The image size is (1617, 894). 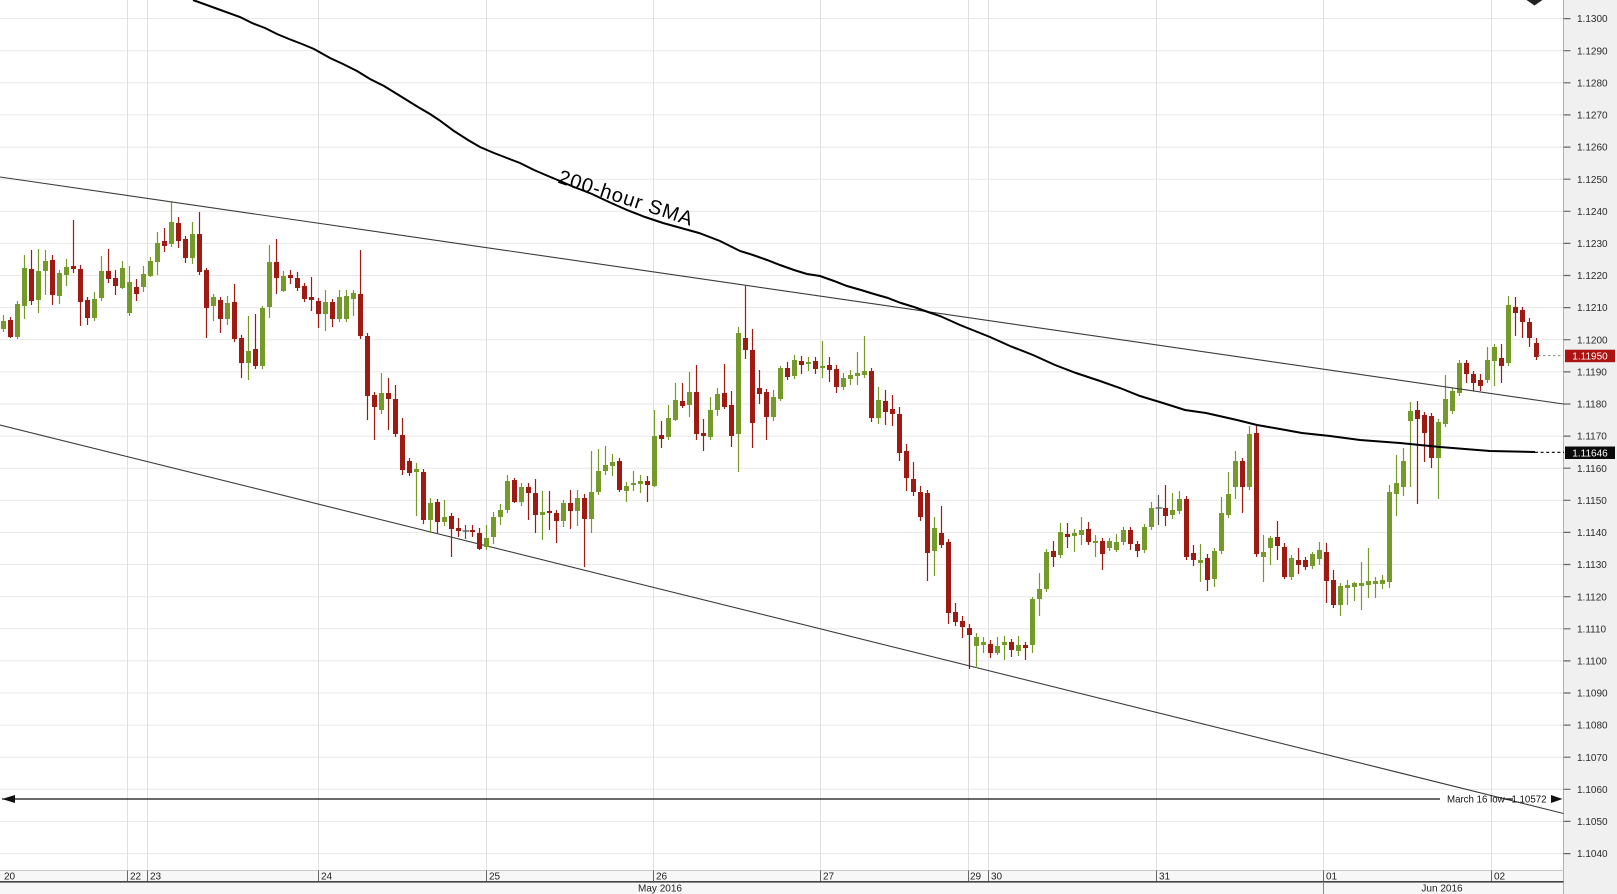 I want to click on svg-text: 23, so click(x=156, y=877).